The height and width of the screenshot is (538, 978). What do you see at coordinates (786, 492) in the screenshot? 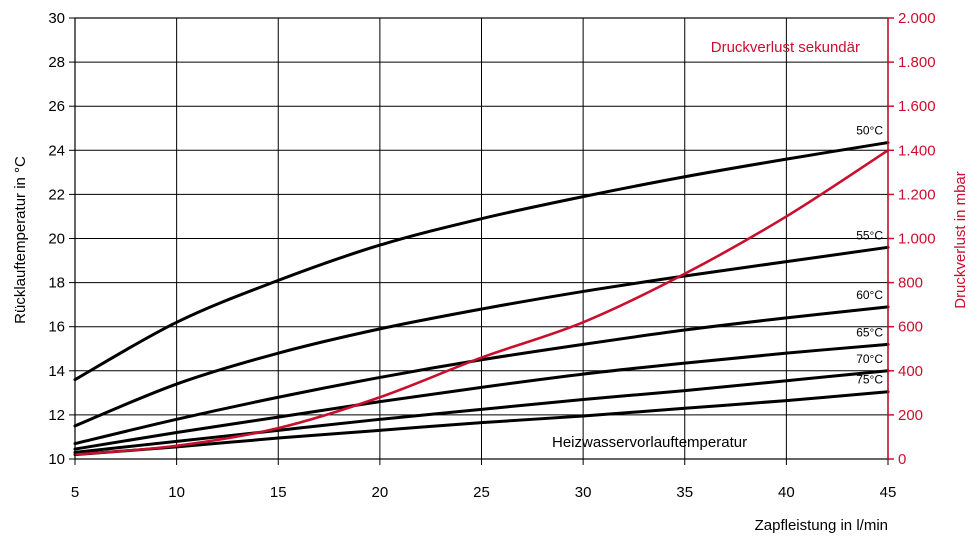
I see `x-tick-label: 40` at bounding box center [786, 492].